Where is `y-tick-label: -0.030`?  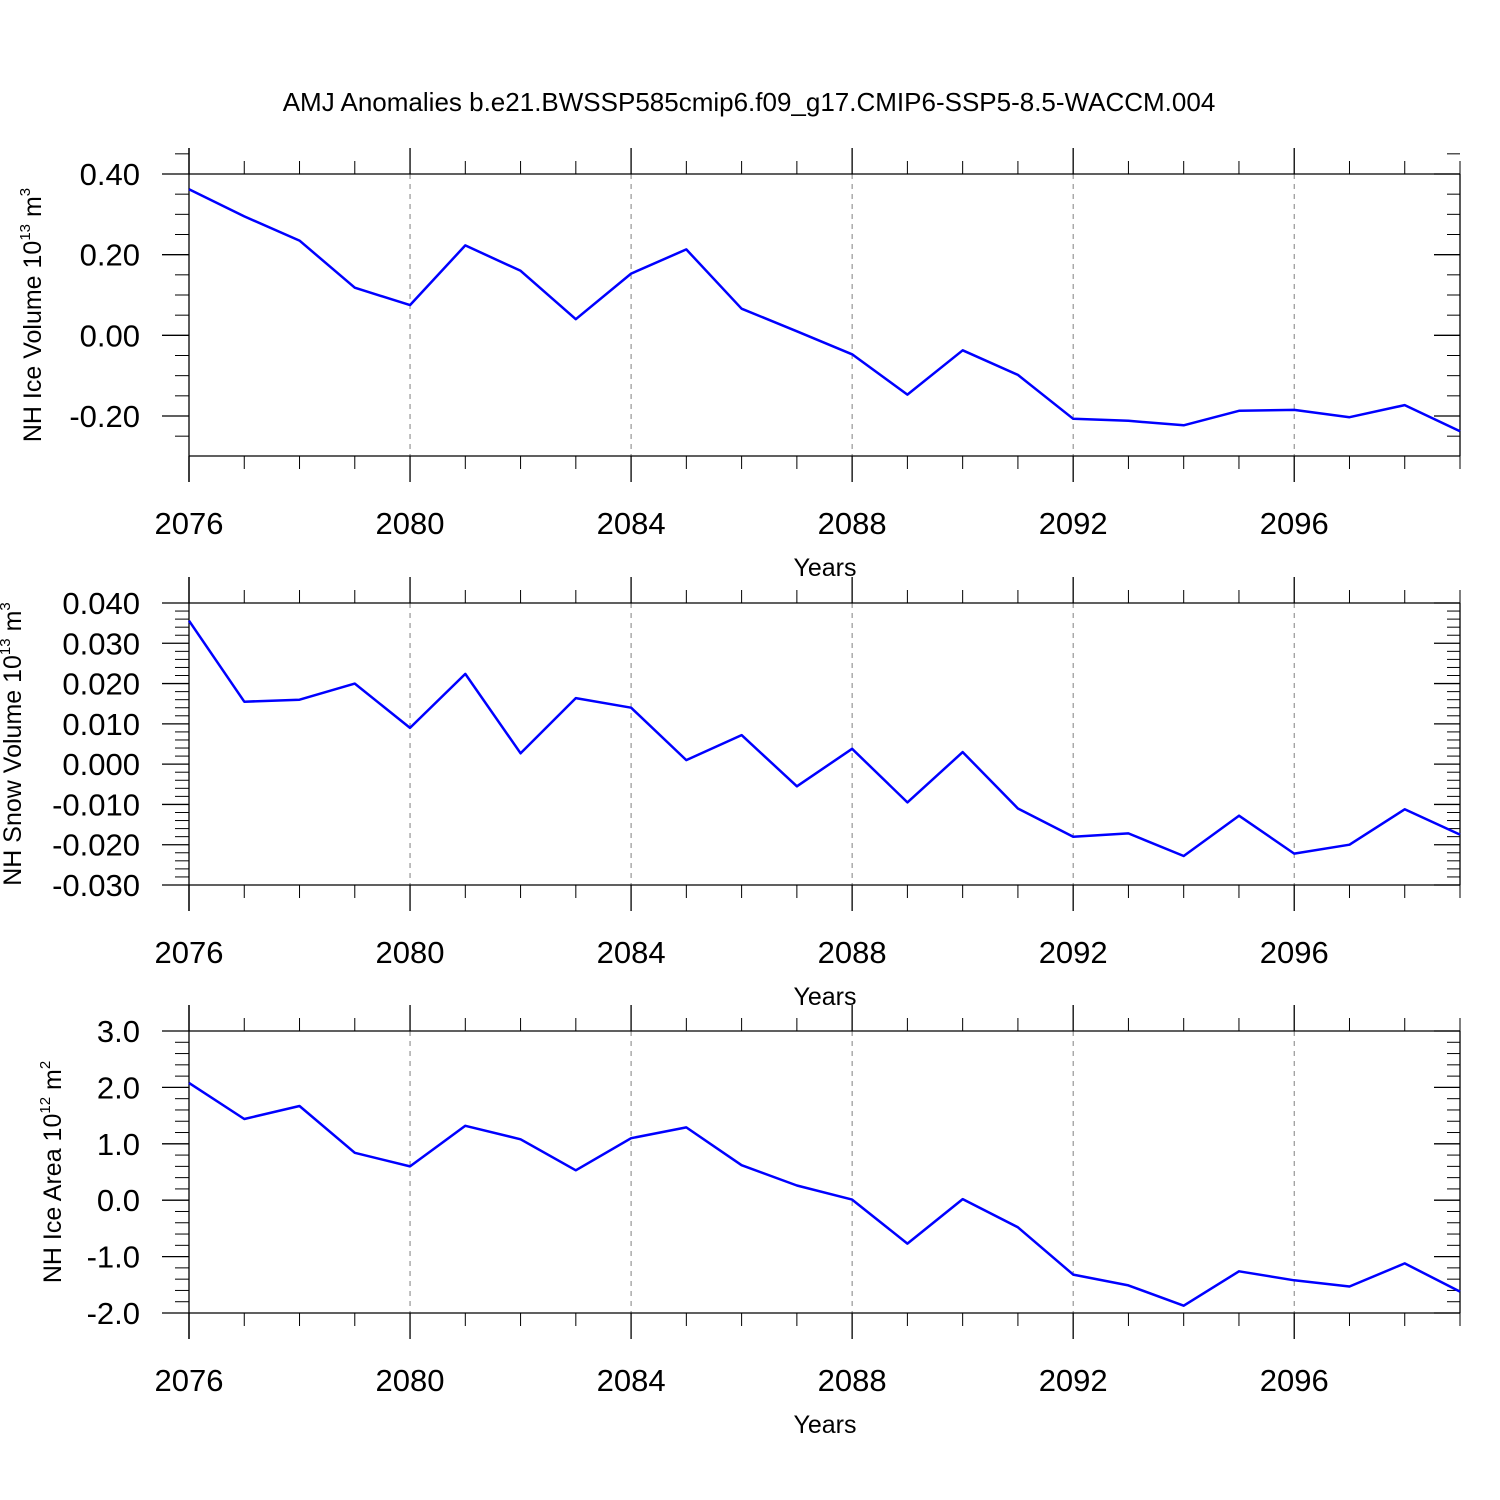 y-tick-label: -0.030 is located at coordinates (96, 885).